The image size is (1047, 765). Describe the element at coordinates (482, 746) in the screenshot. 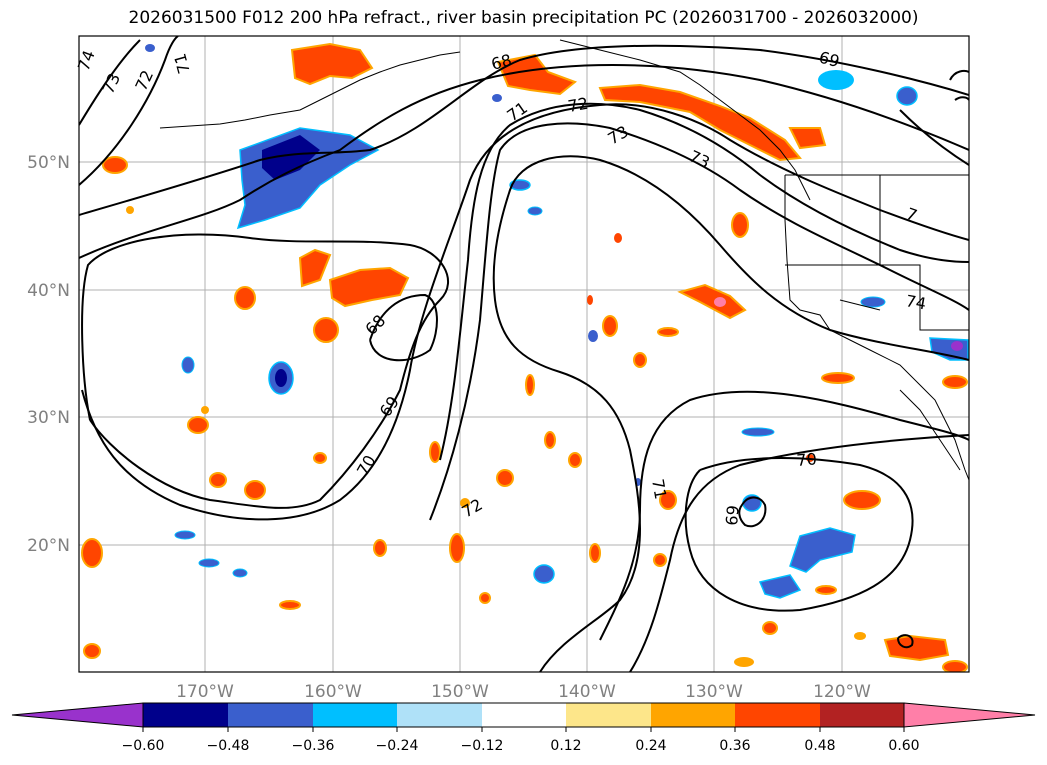

I see `colorbar-tick-label: −0.12` at that location.